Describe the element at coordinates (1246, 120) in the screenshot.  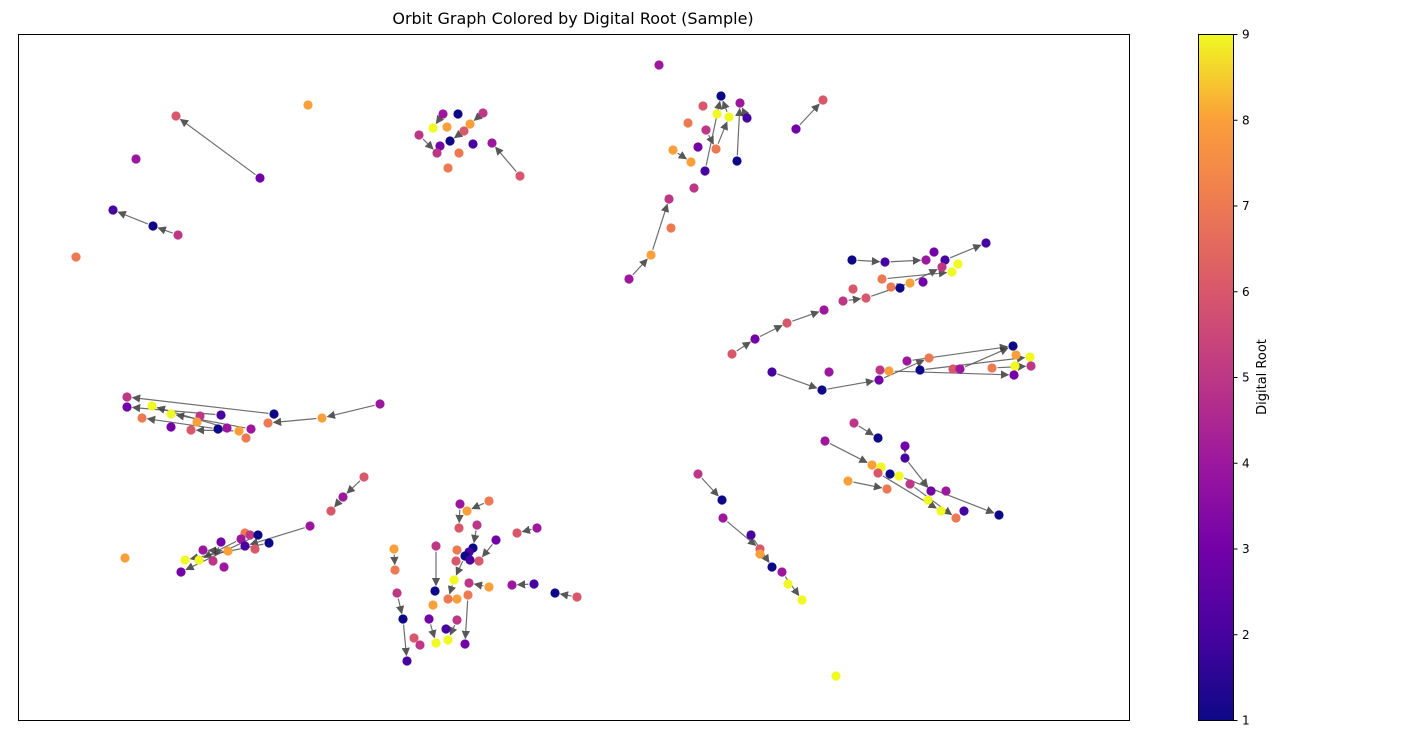
I see `colorbar-tick-label: 8` at that location.